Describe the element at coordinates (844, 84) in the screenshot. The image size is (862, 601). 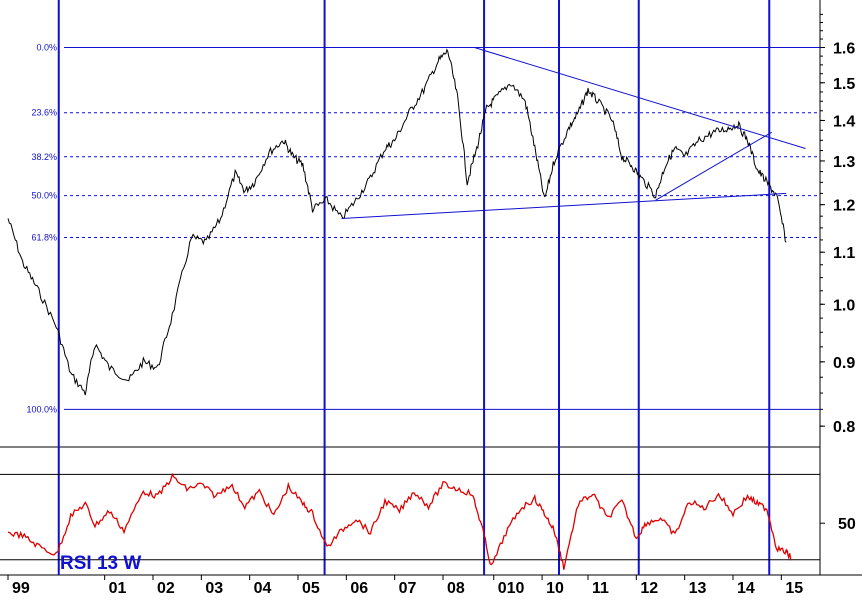
I see `y-tick-label: 1.5` at that location.